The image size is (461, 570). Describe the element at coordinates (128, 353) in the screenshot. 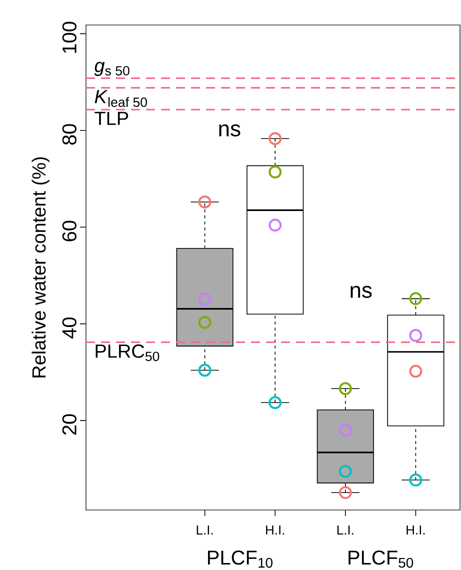

I see `ref-line-label: PLRC$_{50}$` at that location.